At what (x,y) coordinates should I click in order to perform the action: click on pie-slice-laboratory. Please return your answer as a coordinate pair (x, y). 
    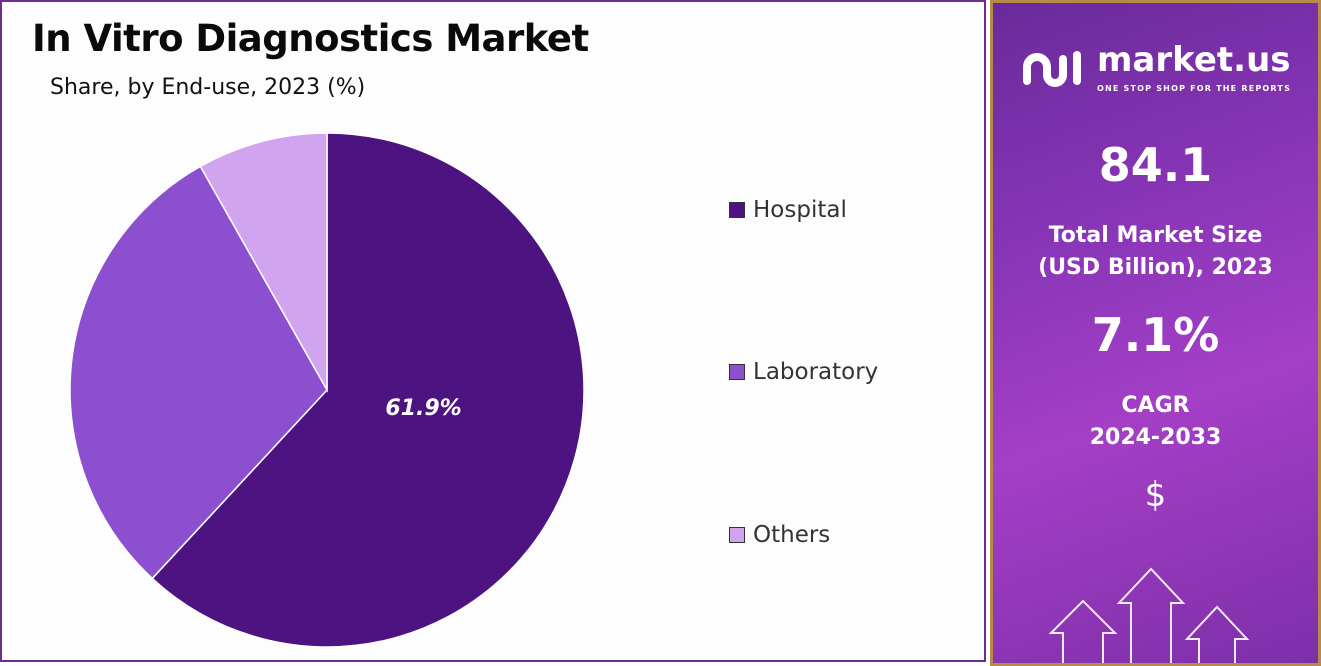
    Looking at the image, I should click on (198, 372).